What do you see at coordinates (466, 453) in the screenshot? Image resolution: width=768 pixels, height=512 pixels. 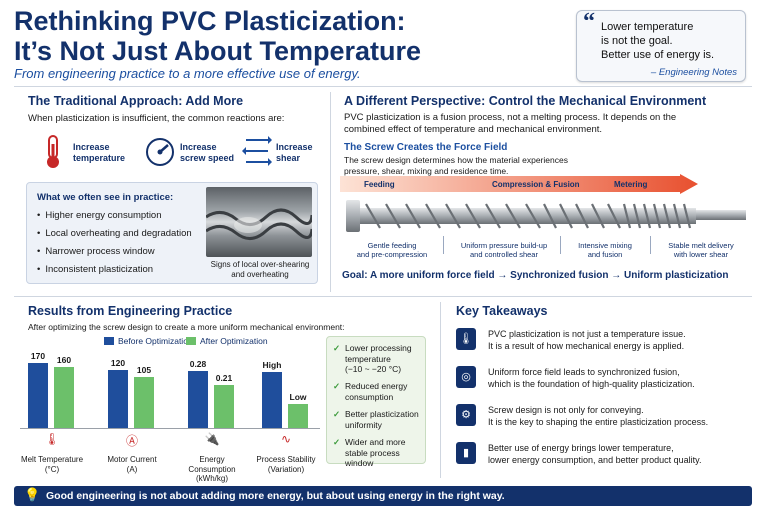 I see `bar-chart-icon: ▮` at bounding box center [466, 453].